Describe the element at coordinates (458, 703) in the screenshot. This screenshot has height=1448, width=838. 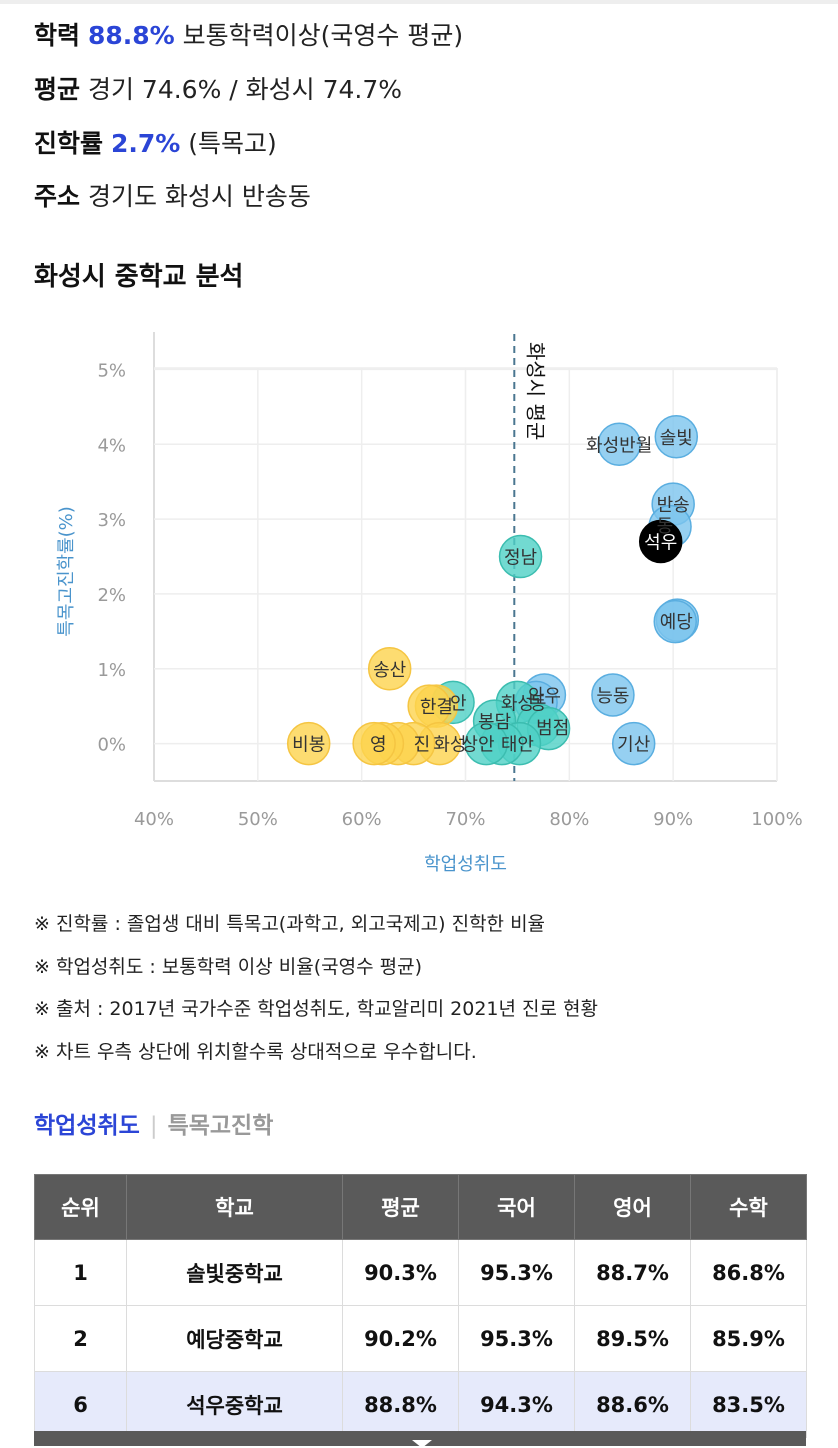
I see `point-label: 안` at that location.